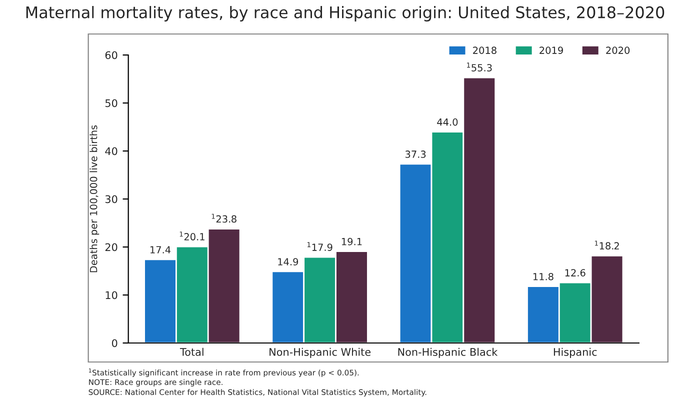 The height and width of the screenshot is (400, 690). What do you see at coordinates (320, 353) in the screenshot?
I see `x-tick-label: Non-Hispanic White` at bounding box center [320, 353].